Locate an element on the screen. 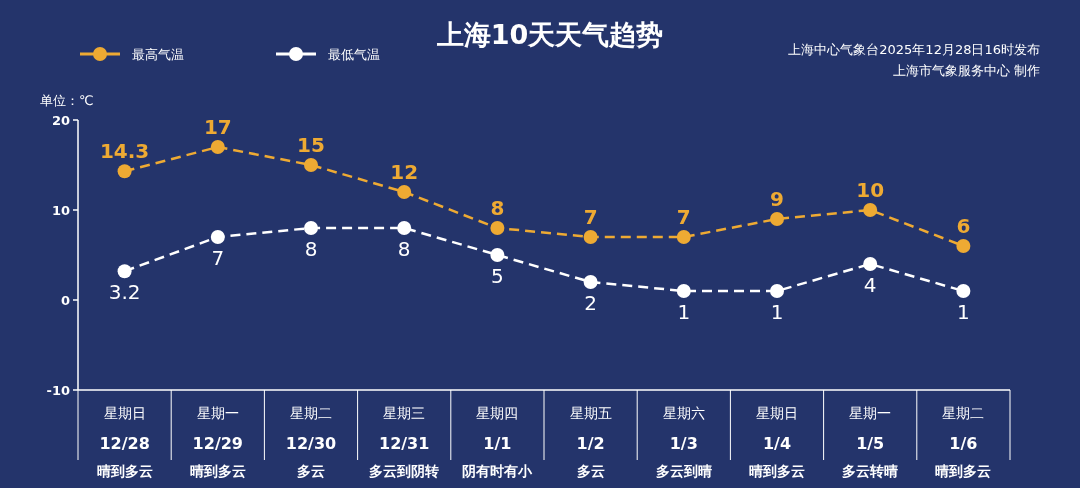  data-label: 9 is located at coordinates (777, 199).